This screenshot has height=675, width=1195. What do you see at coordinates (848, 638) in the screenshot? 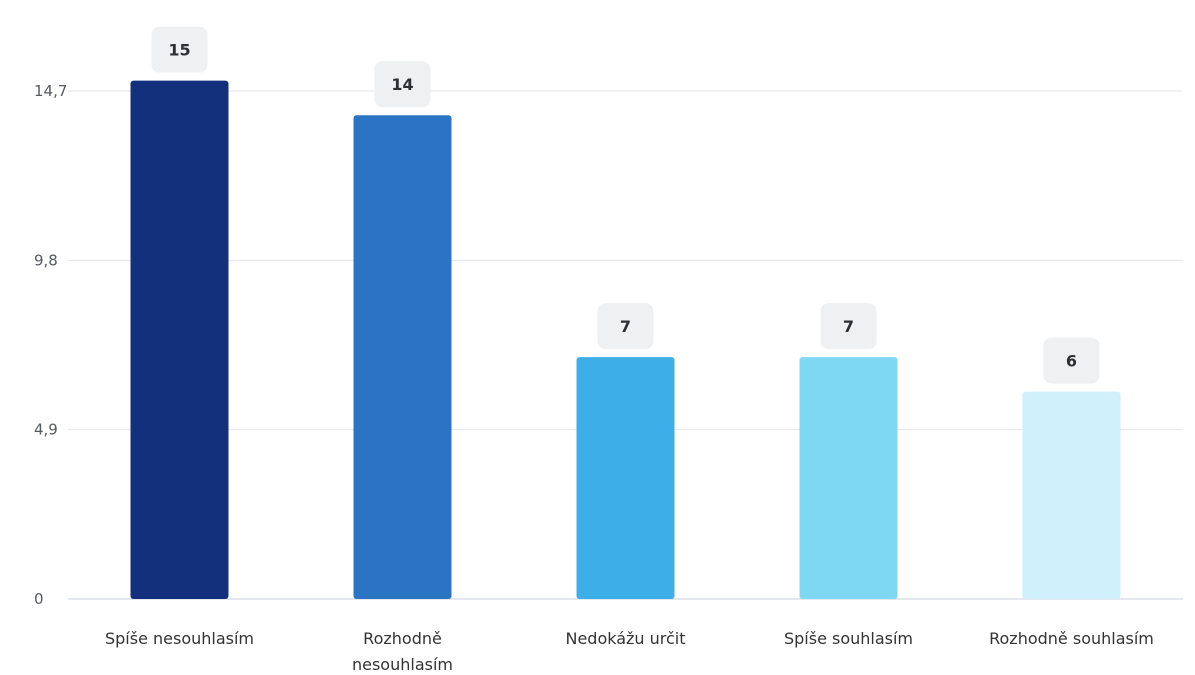
I see `category-label: Spíše souhlasím` at bounding box center [848, 638].